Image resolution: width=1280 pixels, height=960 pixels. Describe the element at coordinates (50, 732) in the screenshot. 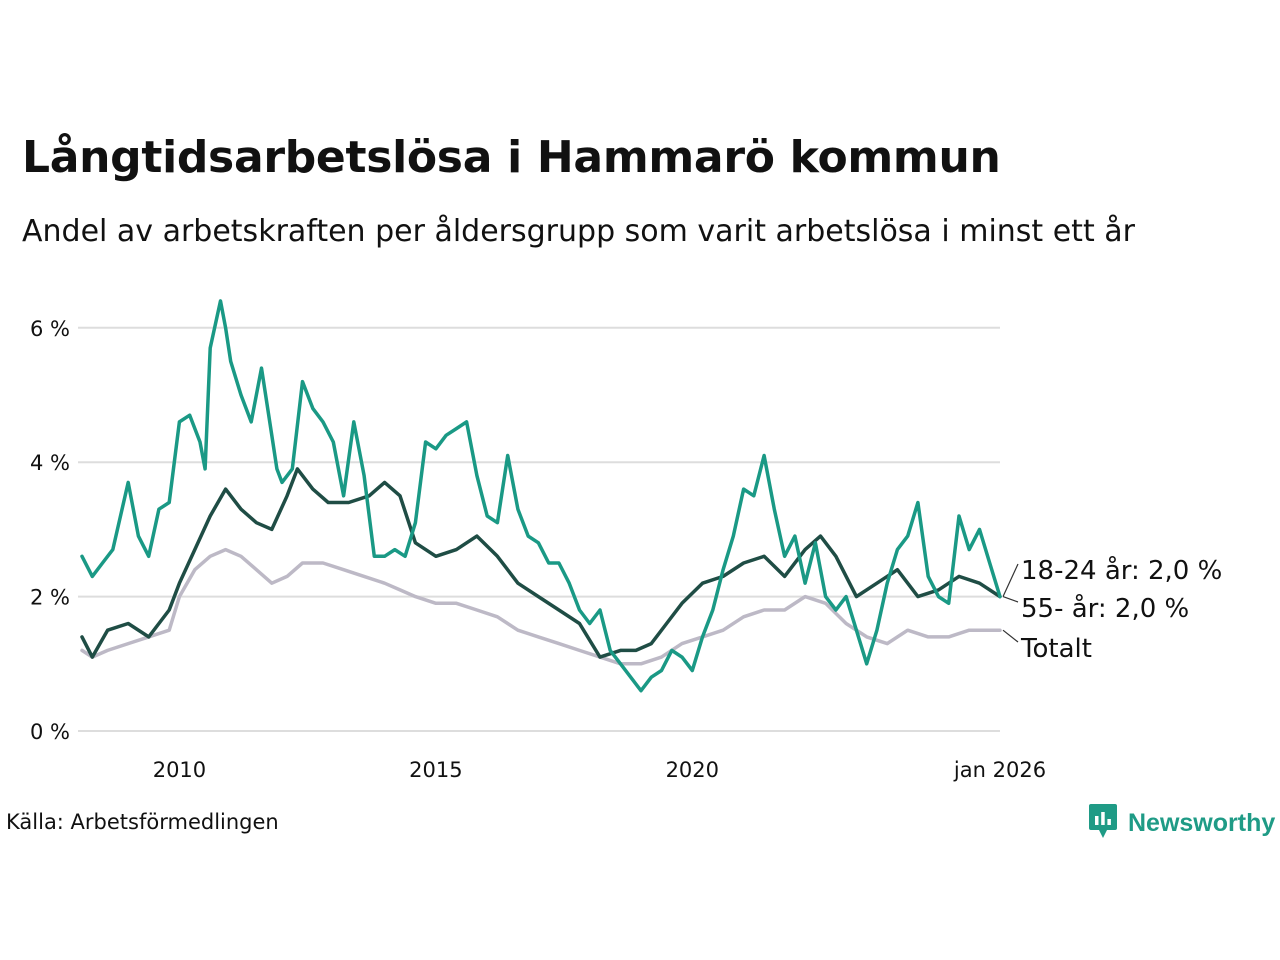

I see `y-tick-label: 0 %` at that location.